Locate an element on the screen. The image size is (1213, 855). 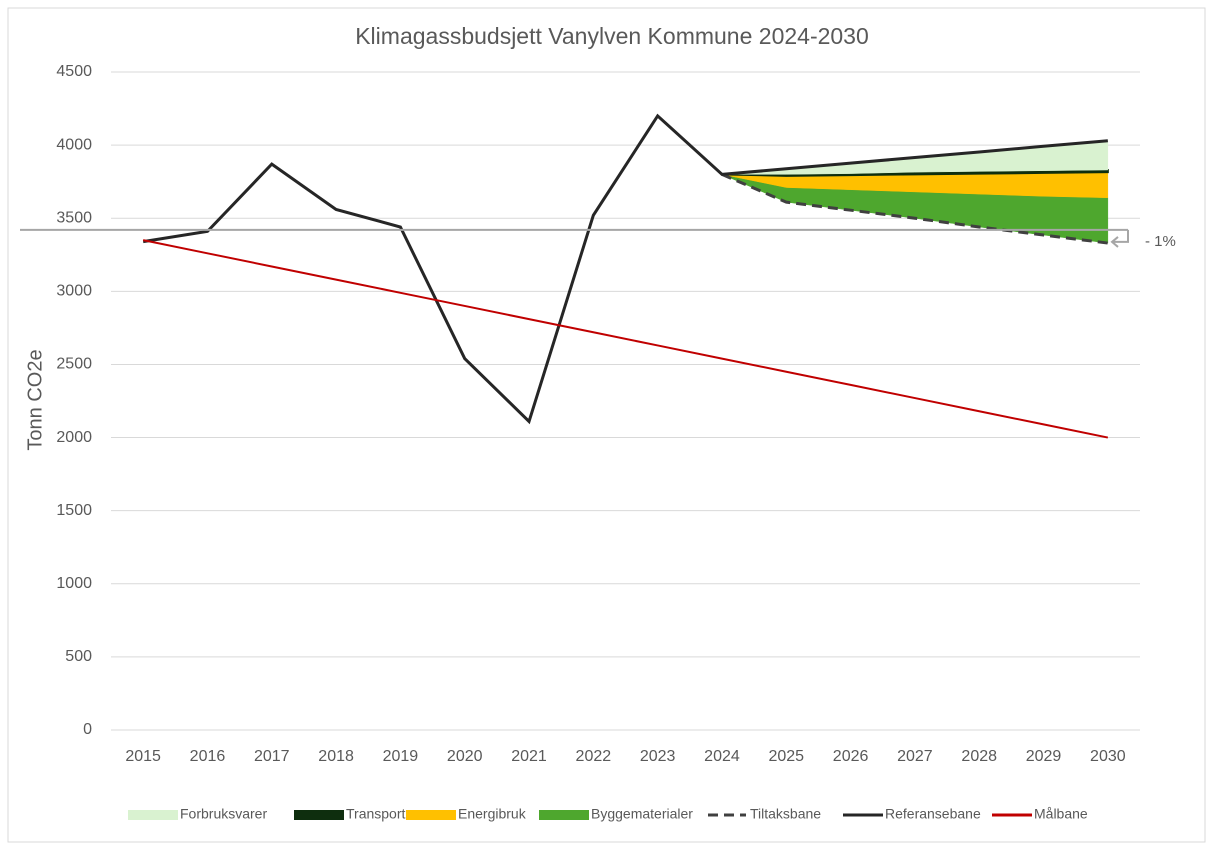
legend-label: Tiltaksbane is located at coordinates (785, 814).